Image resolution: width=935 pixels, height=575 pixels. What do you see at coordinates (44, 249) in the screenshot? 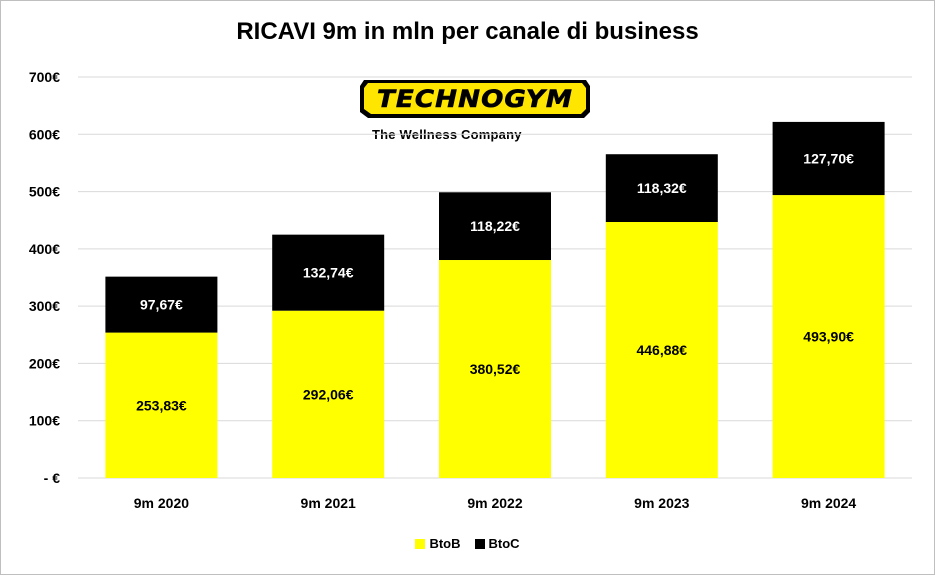
I see `y-tick-label: 400€` at bounding box center [44, 249].